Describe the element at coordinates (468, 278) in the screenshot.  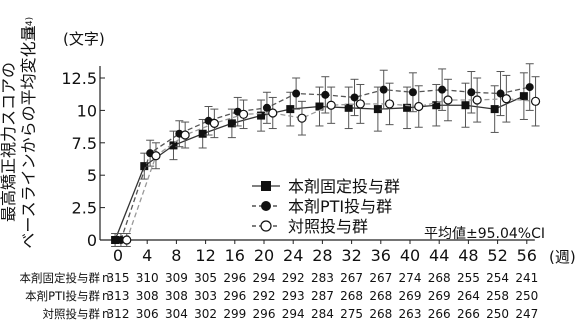
I see `n-table-count: 255` at that location.